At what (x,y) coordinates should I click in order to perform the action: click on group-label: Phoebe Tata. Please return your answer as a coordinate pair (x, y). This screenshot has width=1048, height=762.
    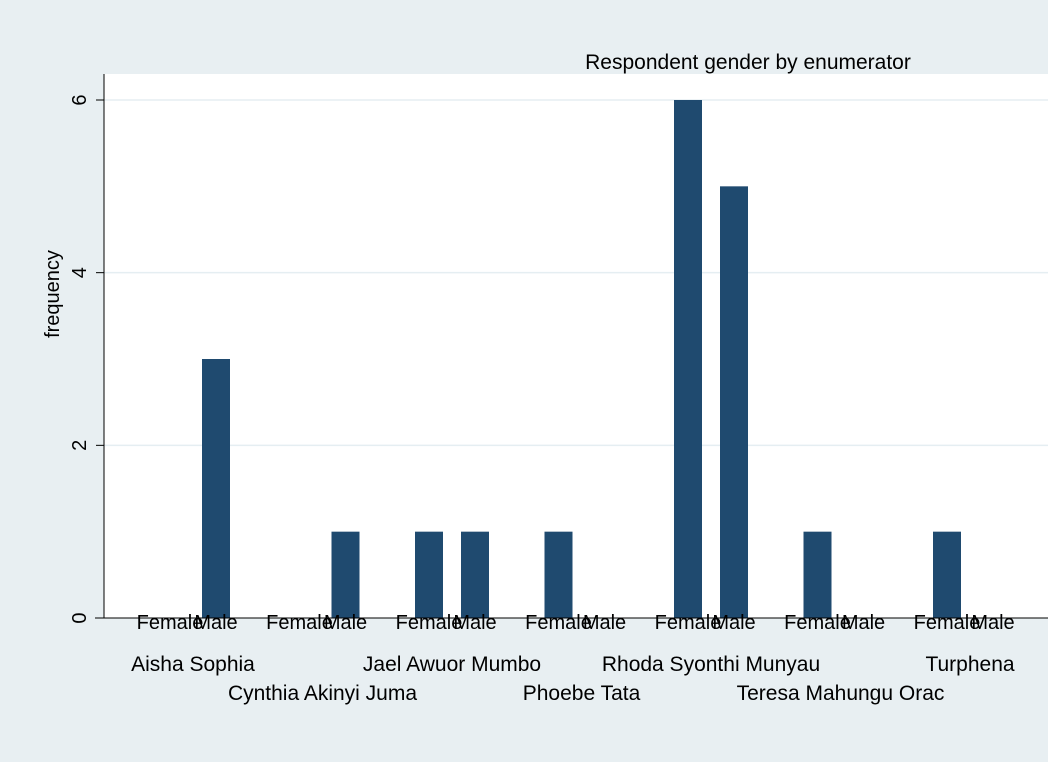
    Looking at the image, I should click on (582, 693).